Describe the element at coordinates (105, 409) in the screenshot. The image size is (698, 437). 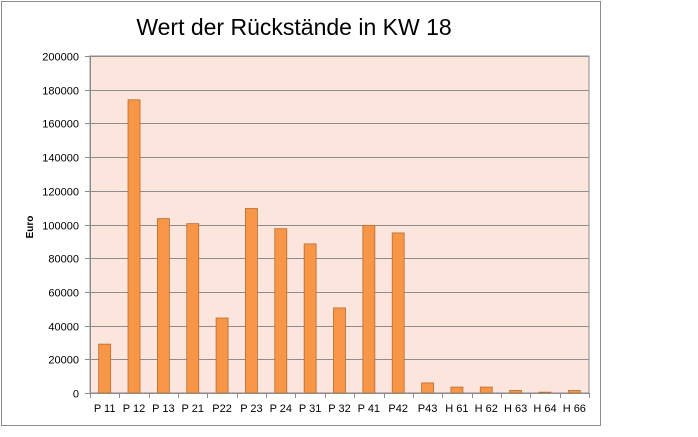
I see `x-tick-label: P 11` at that location.